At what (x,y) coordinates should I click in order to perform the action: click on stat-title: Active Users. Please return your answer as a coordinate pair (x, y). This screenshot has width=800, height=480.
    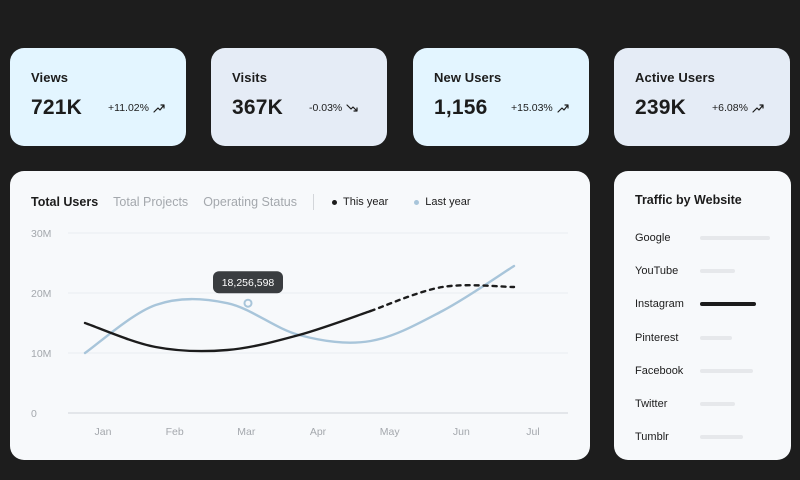
    Looking at the image, I should click on (675, 77).